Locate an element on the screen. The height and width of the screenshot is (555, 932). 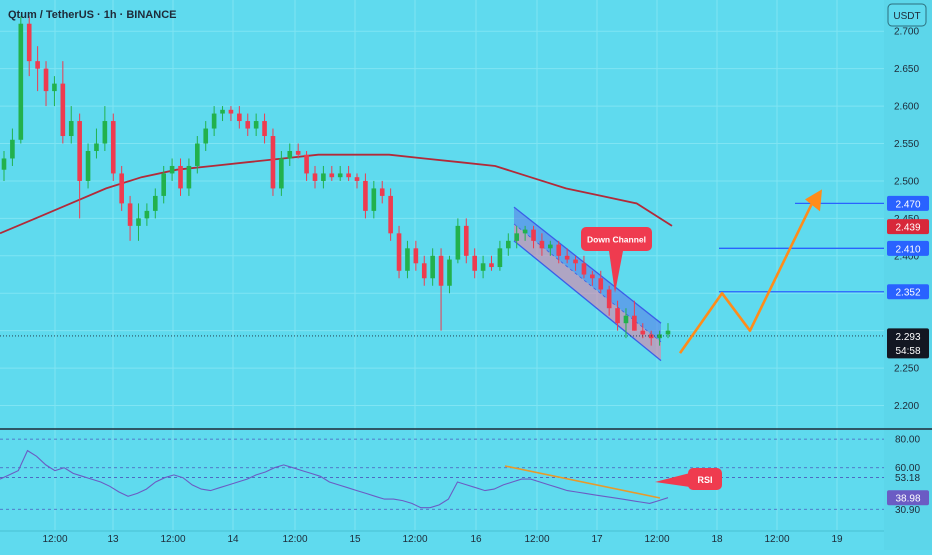
rsi-panel: RSI is located at coordinates (361, 479).